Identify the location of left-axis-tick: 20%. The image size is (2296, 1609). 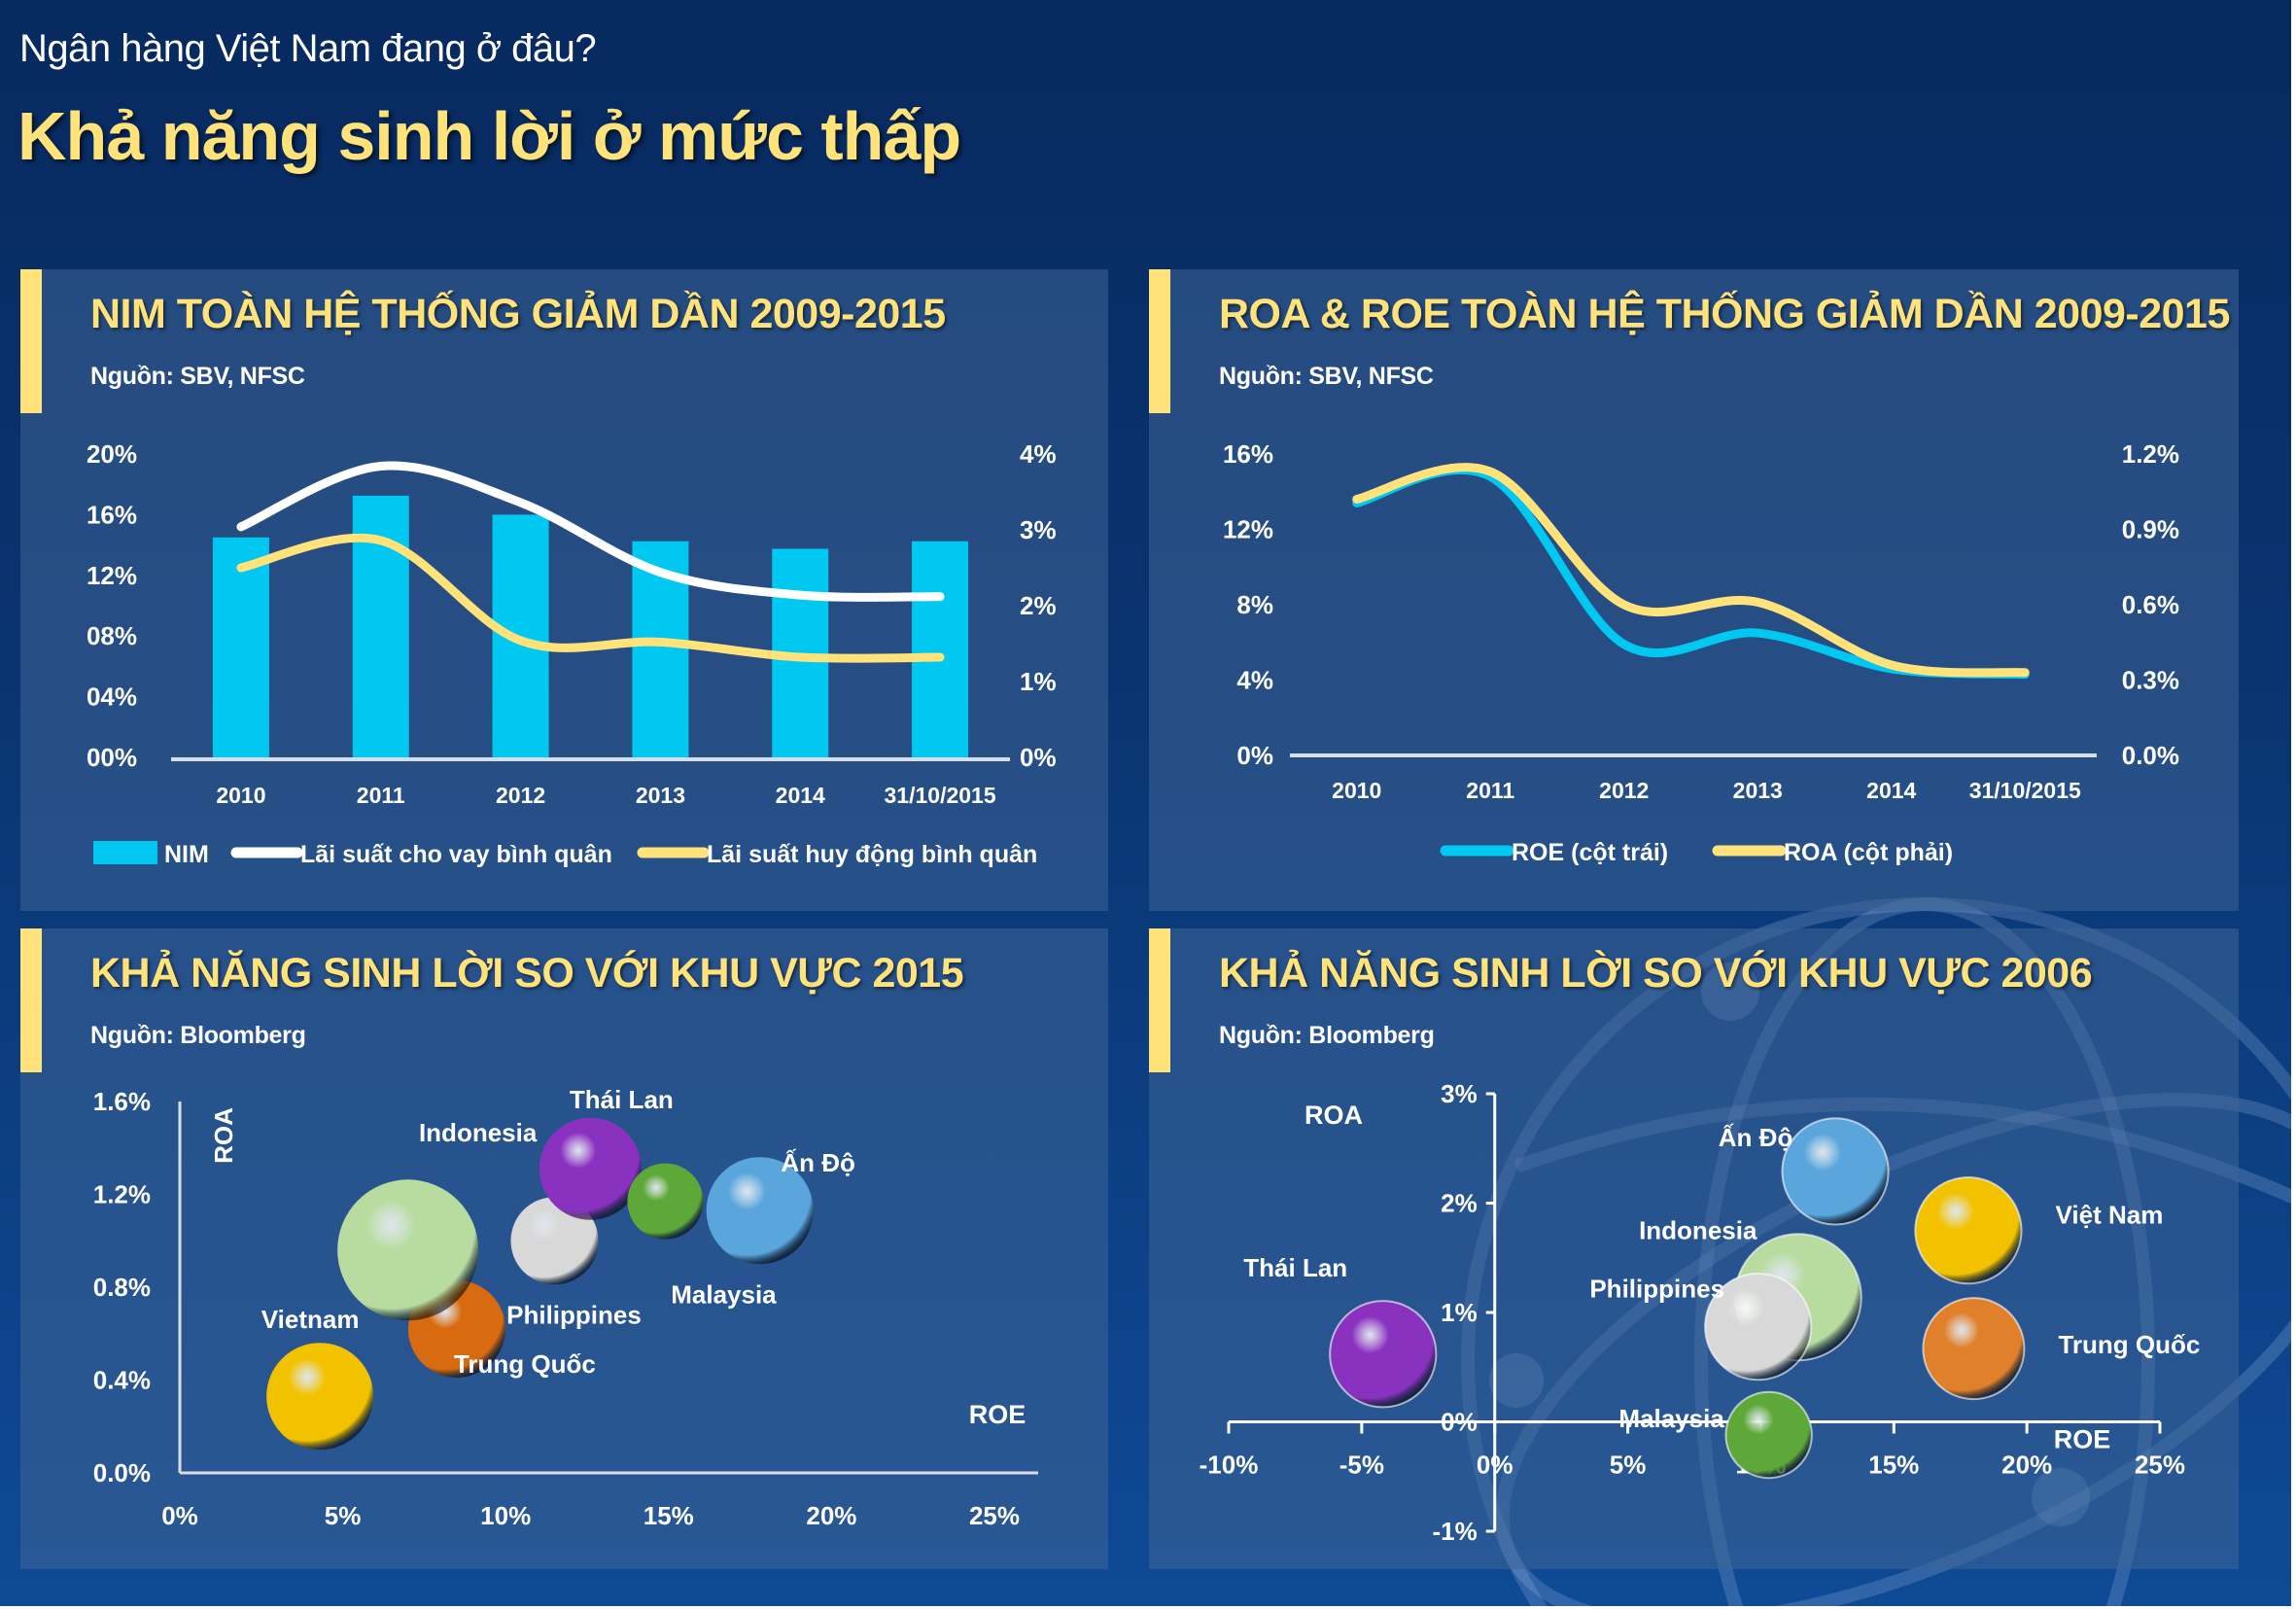
(112, 454).